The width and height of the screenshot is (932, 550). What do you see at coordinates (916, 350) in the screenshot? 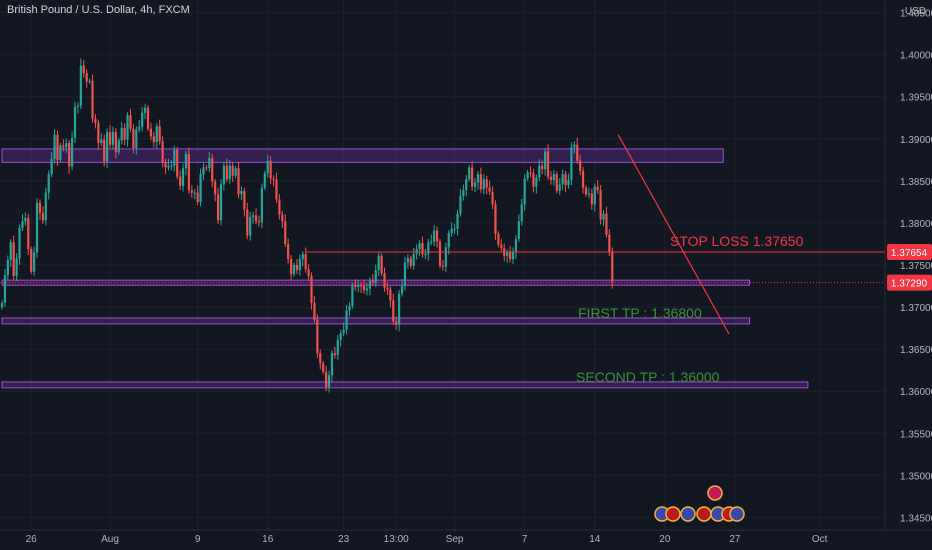
I see `price-tick-label: 1.36500` at bounding box center [916, 350].